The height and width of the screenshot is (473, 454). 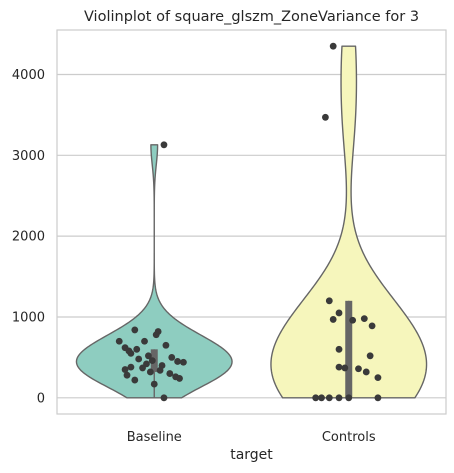 What do you see at coordinates (349, 349) in the screenshot?
I see `iqr-box` at bounding box center [349, 349].